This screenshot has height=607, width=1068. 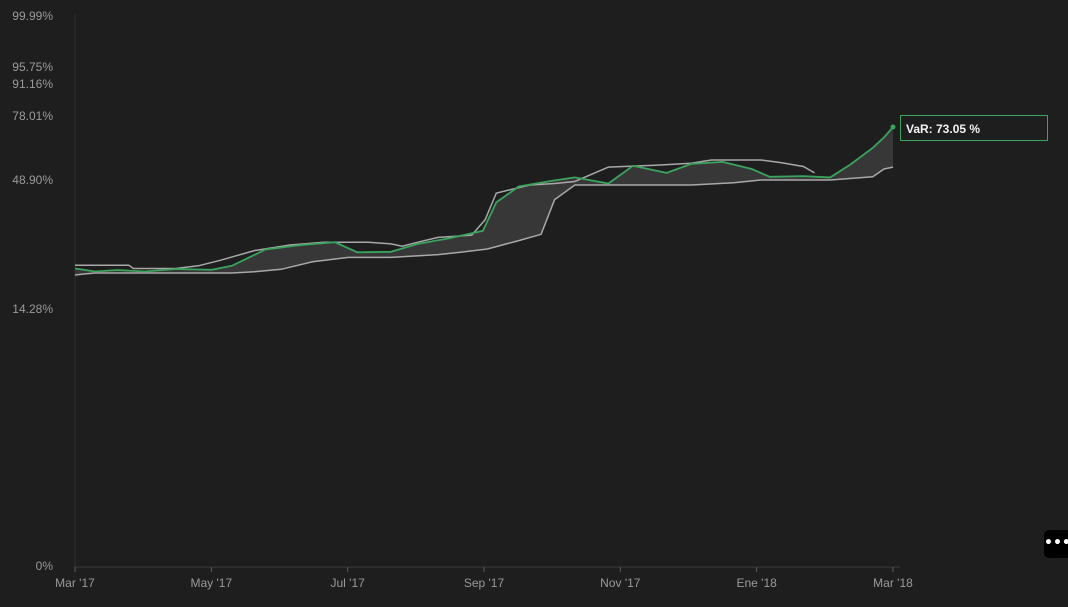 What do you see at coordinates (75, 583) in the screenshot?
I see `x-tick-label: Mar '17` at bounding box center [75, 583].